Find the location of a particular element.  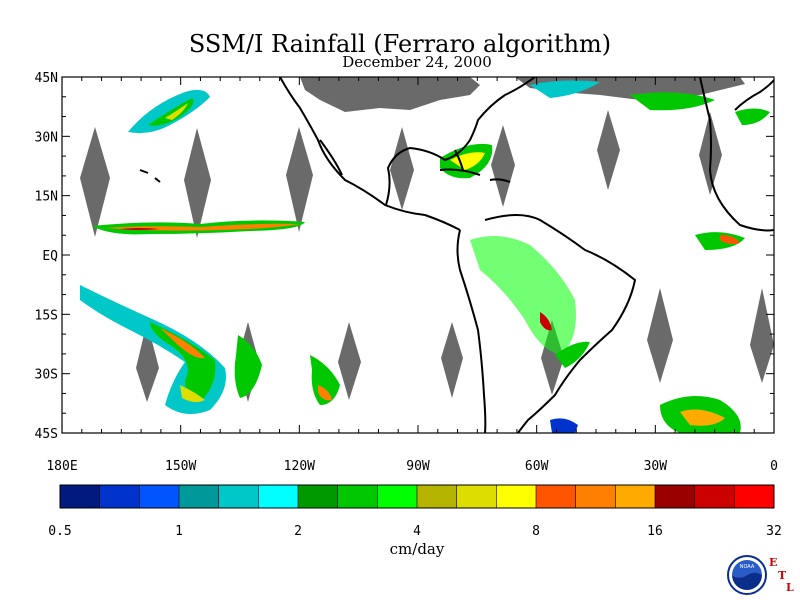

latitude-labels: 45N 30N 15N EQ 15S 30S 45S is located at coordinates (47, 256).